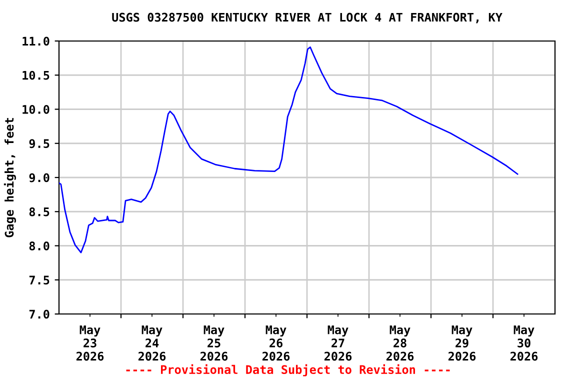 The image size is (576, 384). Describe the element at coordinates (36, 75) in the screenshot. I see `y-tick-label: 10.5` at that location.